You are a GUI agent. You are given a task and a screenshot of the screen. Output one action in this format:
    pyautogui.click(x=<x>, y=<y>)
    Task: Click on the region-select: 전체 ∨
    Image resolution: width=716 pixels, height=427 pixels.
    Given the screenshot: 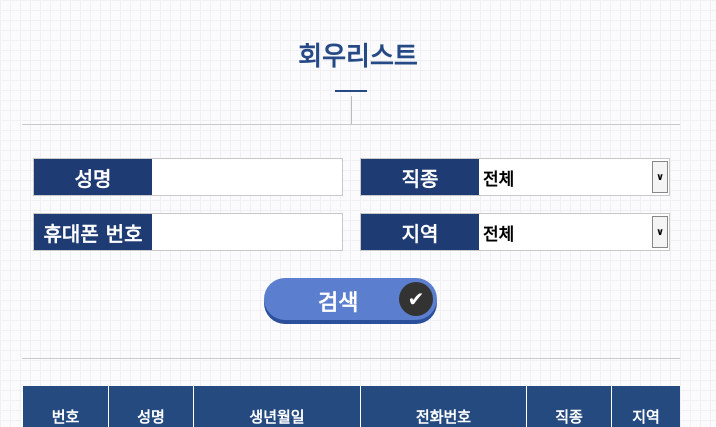 What is the action you would take?
    pyautogui.click(x=574, y=232)
    